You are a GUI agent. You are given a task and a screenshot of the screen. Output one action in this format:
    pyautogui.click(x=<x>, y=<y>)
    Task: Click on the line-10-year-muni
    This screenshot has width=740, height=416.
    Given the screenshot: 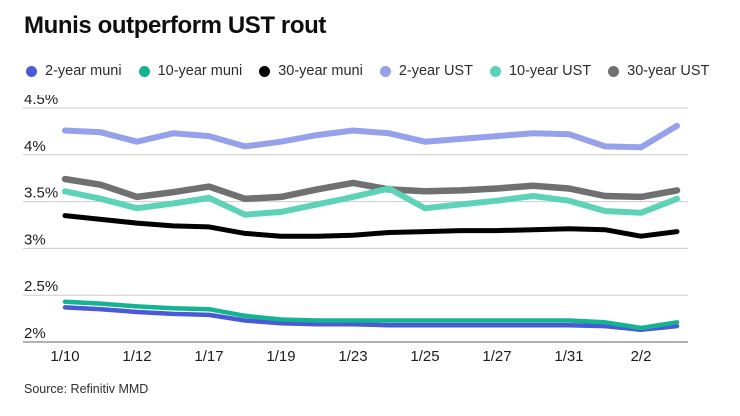 What is the action you would take?
    pyautogui.click(x=371, y=315)
    